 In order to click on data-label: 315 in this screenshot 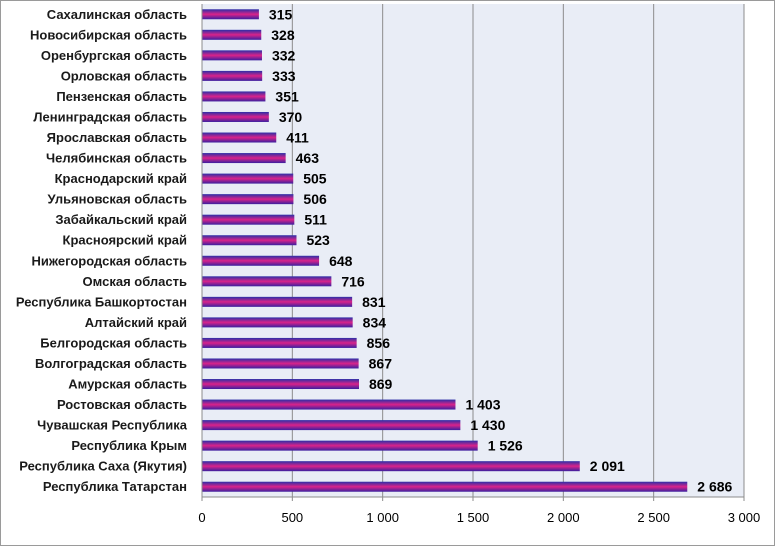, I will do `click(281, 14)`.